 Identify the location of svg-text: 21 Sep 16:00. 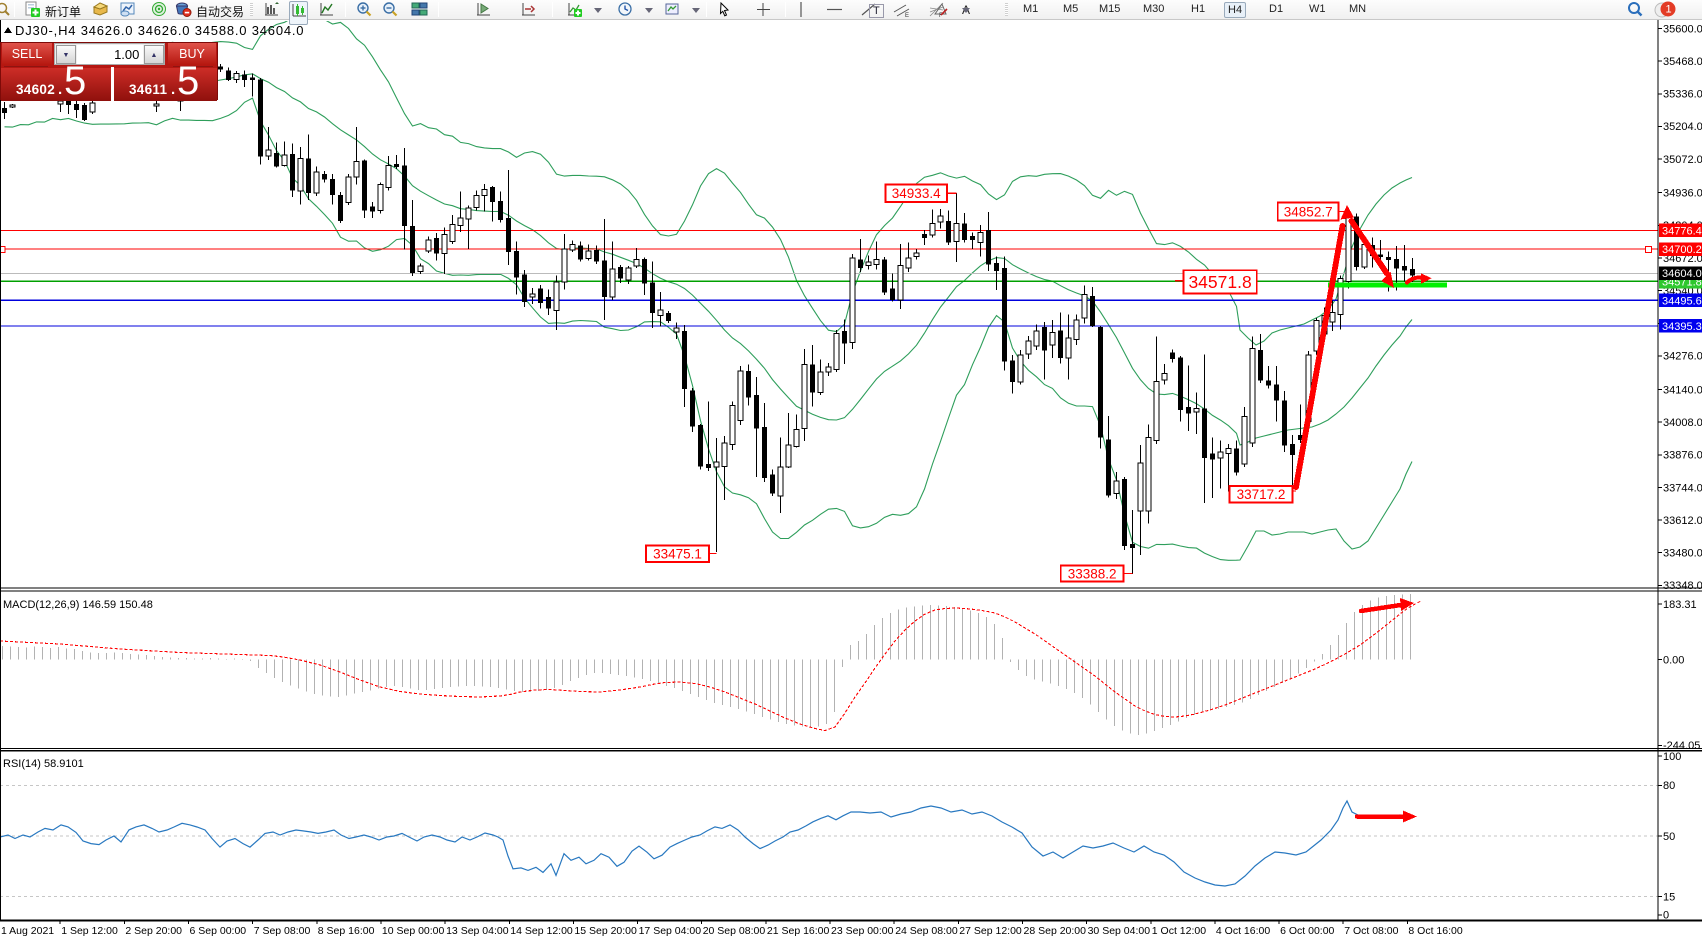
(798, 931).